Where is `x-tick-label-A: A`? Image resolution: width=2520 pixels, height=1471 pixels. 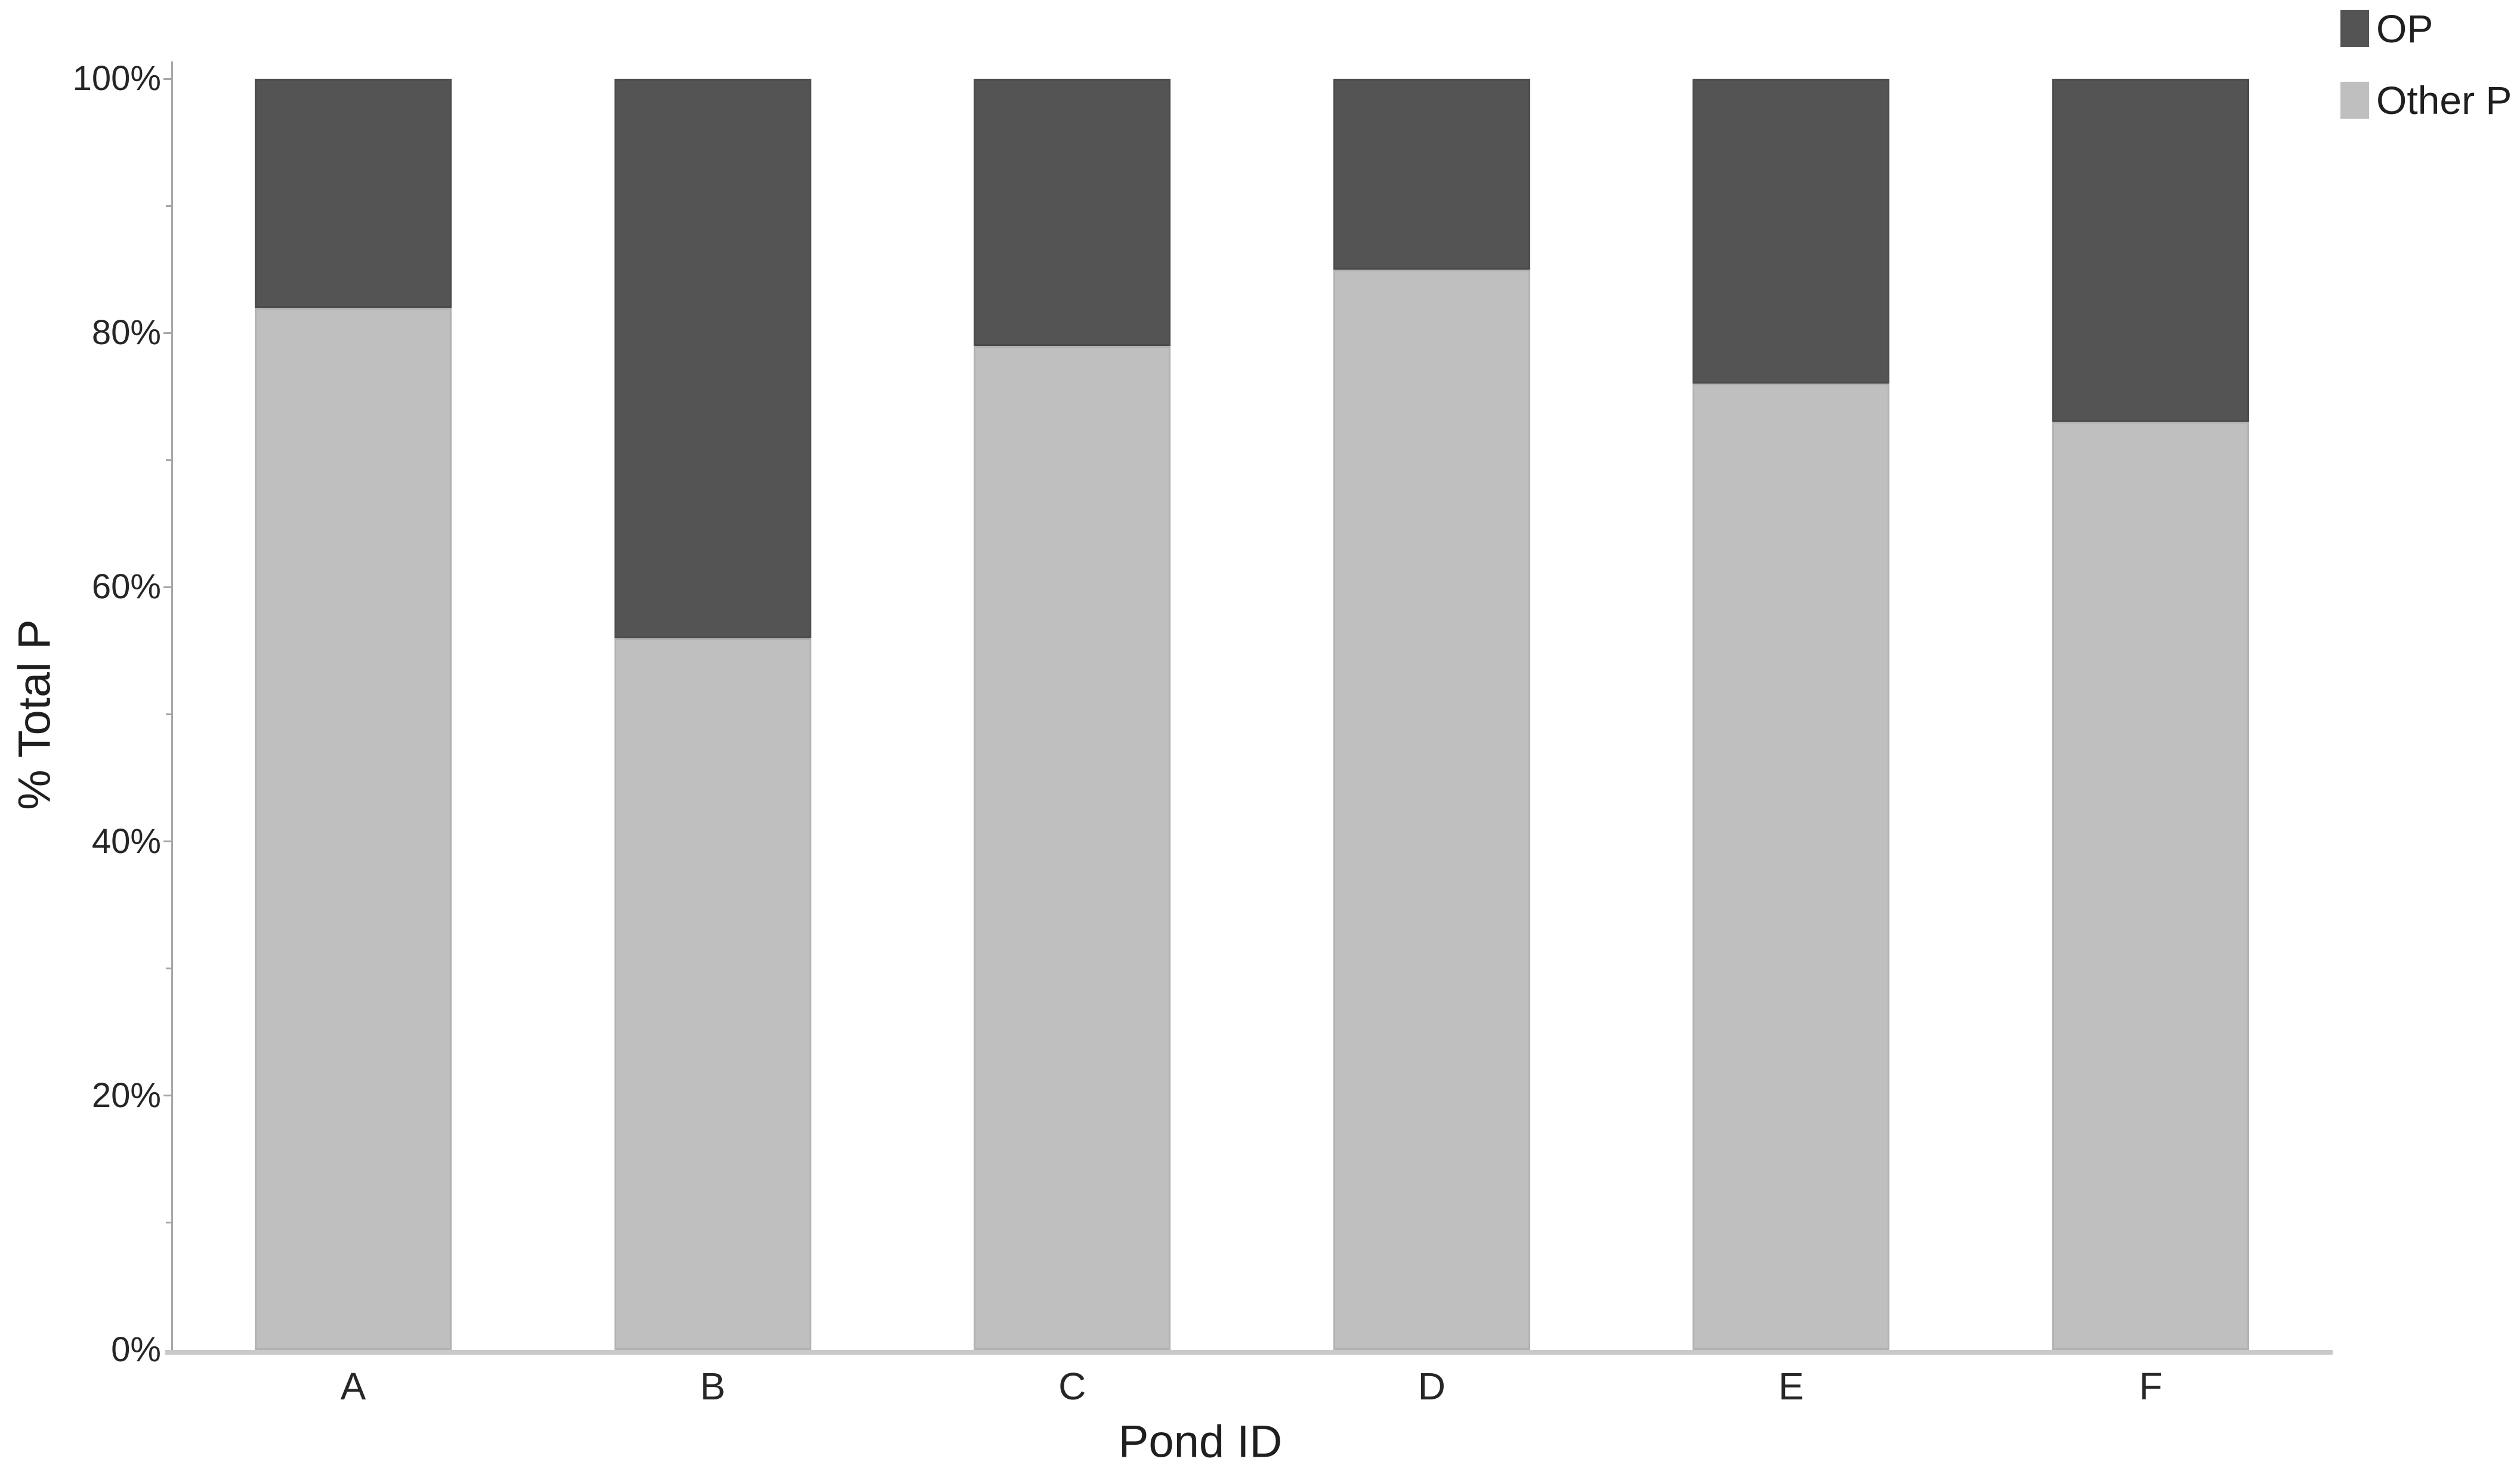
x-tick-label-A: A is located at coordinates (353, 1386).